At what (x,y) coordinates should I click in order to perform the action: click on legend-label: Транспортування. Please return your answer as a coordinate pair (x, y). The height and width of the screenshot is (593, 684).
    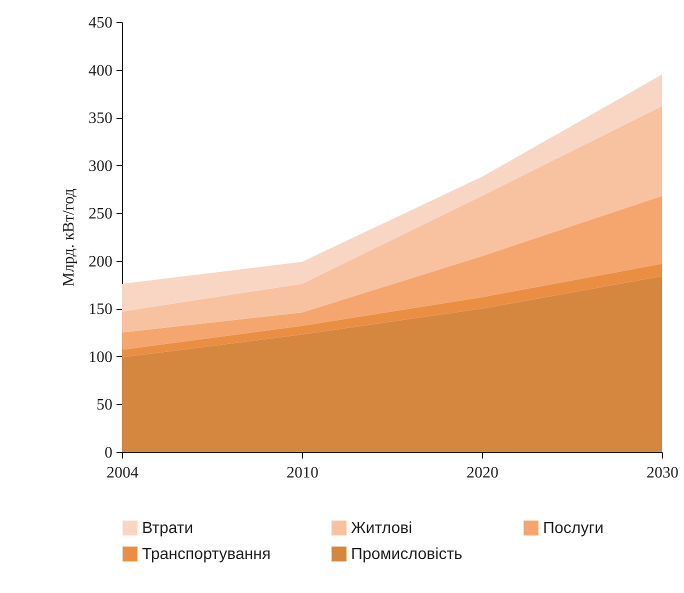
    Looking at the image, I should click on (206, 554).